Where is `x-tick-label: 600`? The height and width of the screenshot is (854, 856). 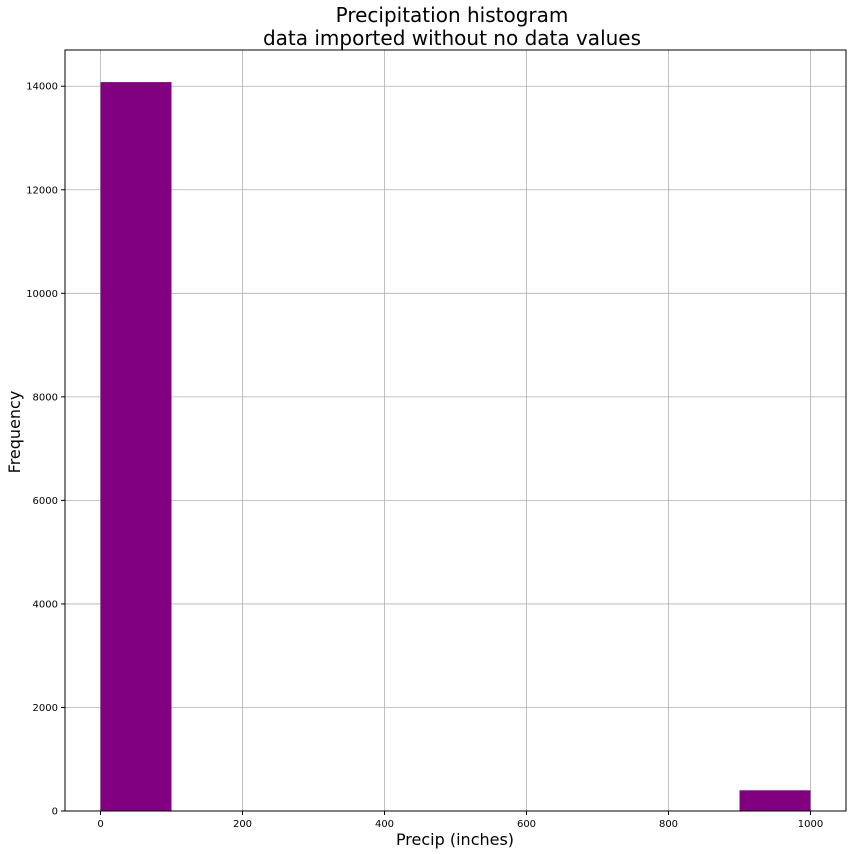 x-tick-label: 600 is located at coordinates (526, 824).